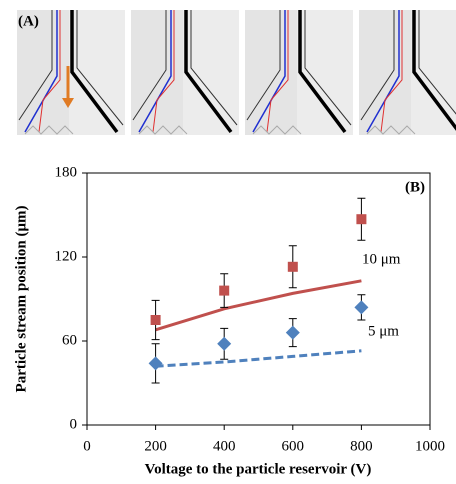 Image resolution: width=456 pixels, height=484 pixels. What do you see at coordinates (383, 331) in the screenshot?
I see `series-annotation: 5 μm` at bounding box center [383, 331].